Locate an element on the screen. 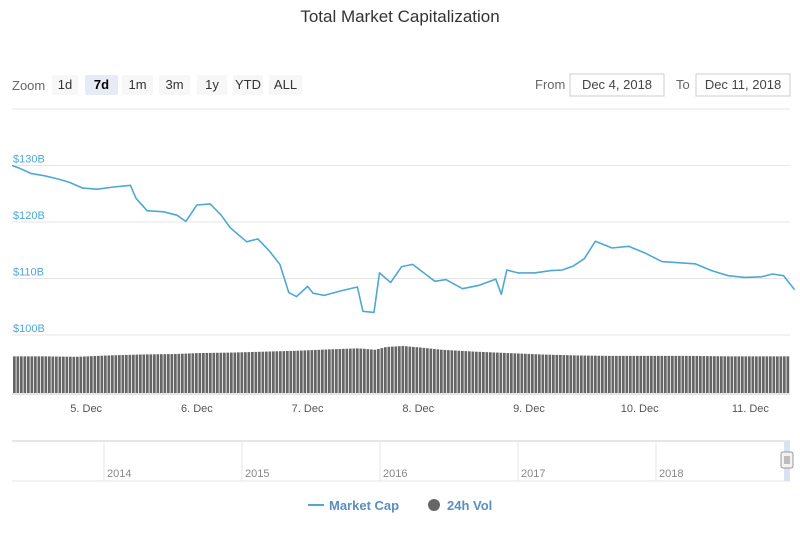  legend-label-volume: 24h Vol is located at coordinates (469, 505).